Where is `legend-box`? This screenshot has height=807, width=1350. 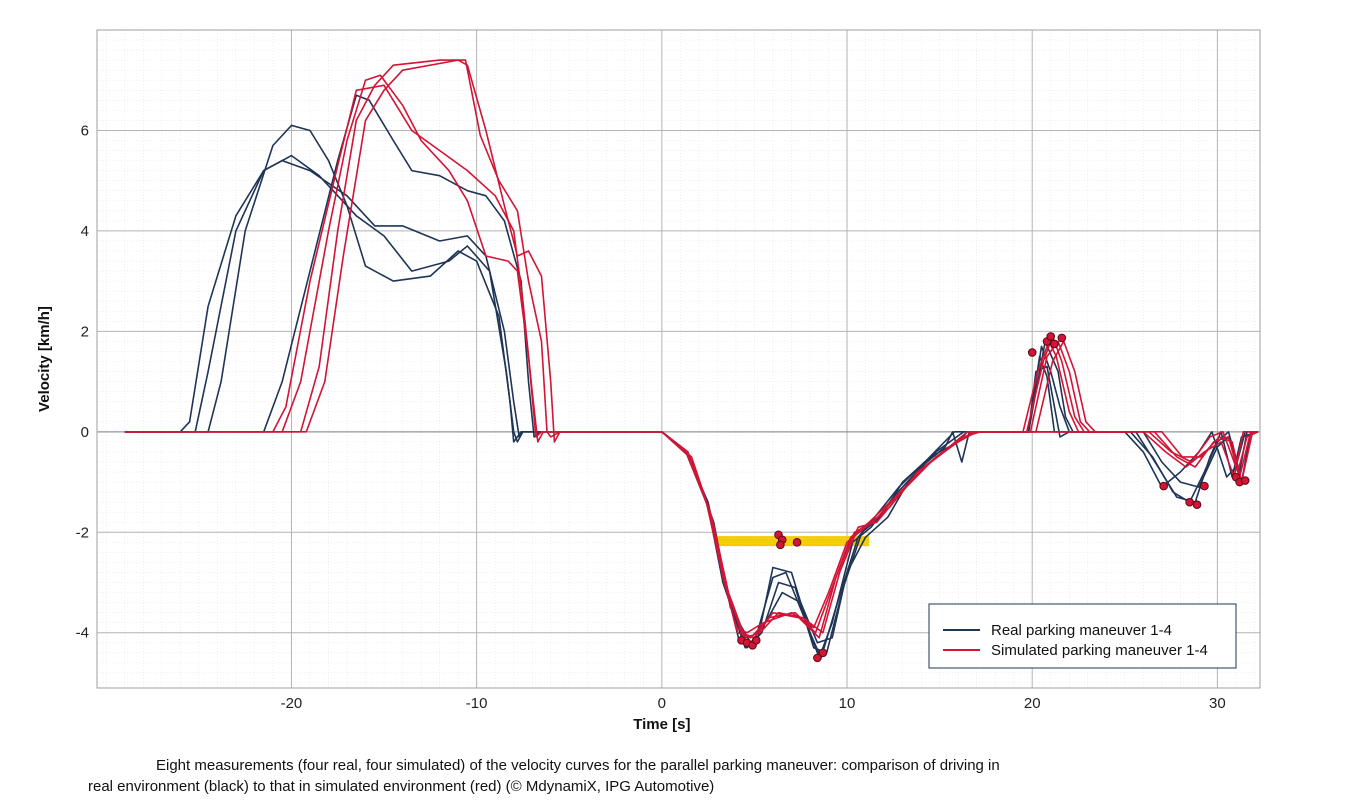
legend-box is located at coordinates (1082, 636).